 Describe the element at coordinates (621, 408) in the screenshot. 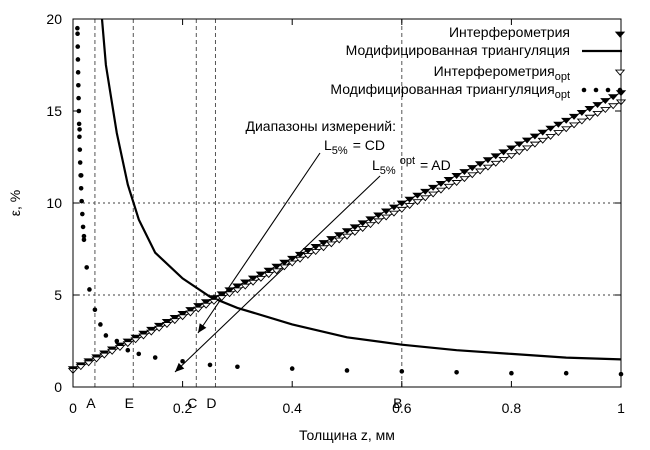

I see `x-tick-label: 1` at that location.